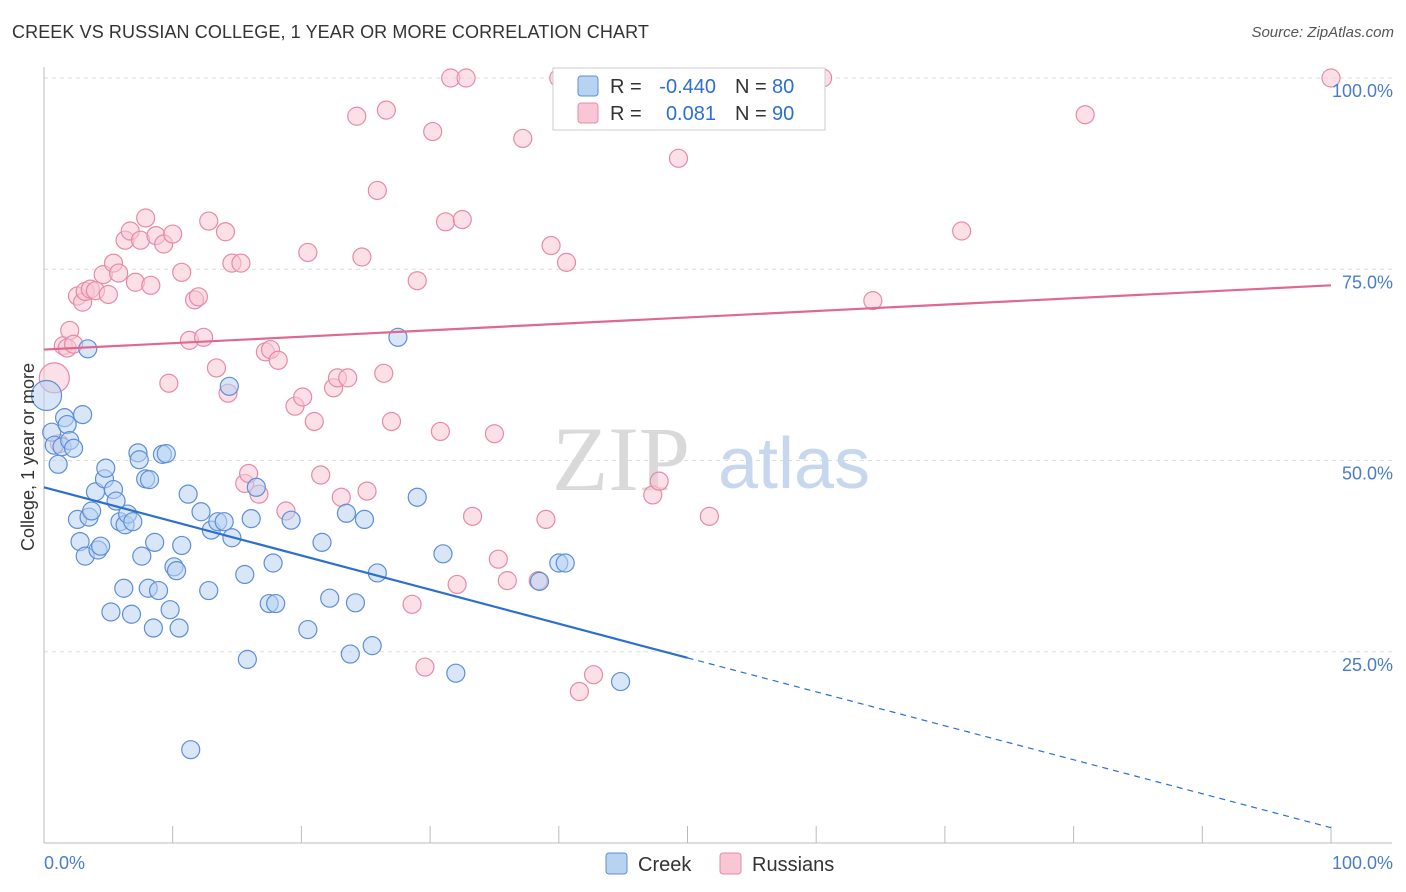  I want to click on y-tick-label: 75.0%, so click(1367, 282).